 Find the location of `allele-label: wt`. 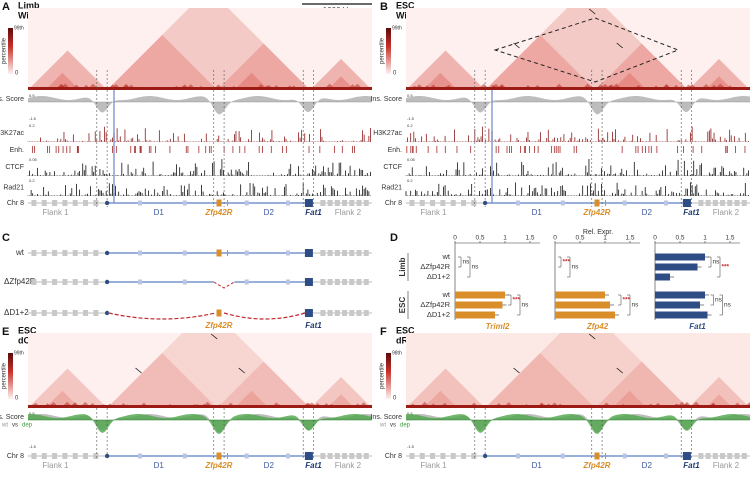

allele-label: wt is located at coordinates (20, 252).